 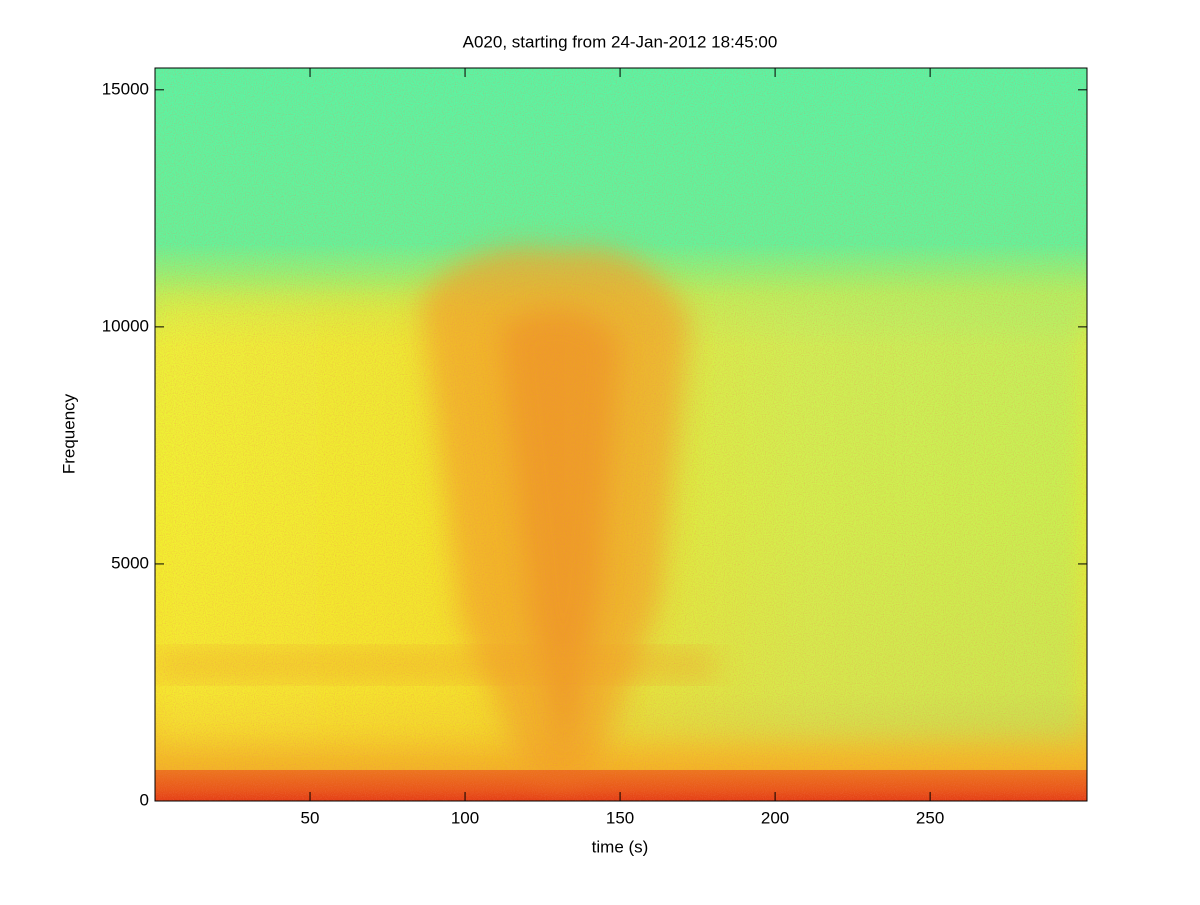 I want to click on y-tick-label: 10000, so click(x=125, y=325).